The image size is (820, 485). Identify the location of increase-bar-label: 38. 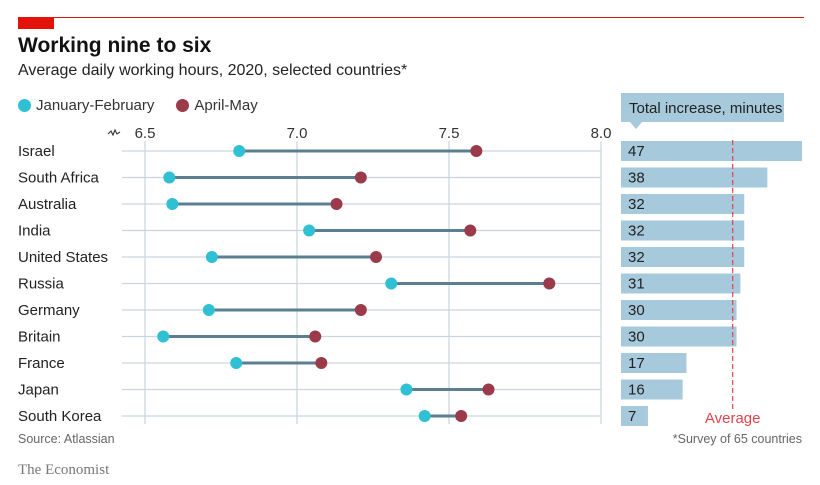
(636, 178).